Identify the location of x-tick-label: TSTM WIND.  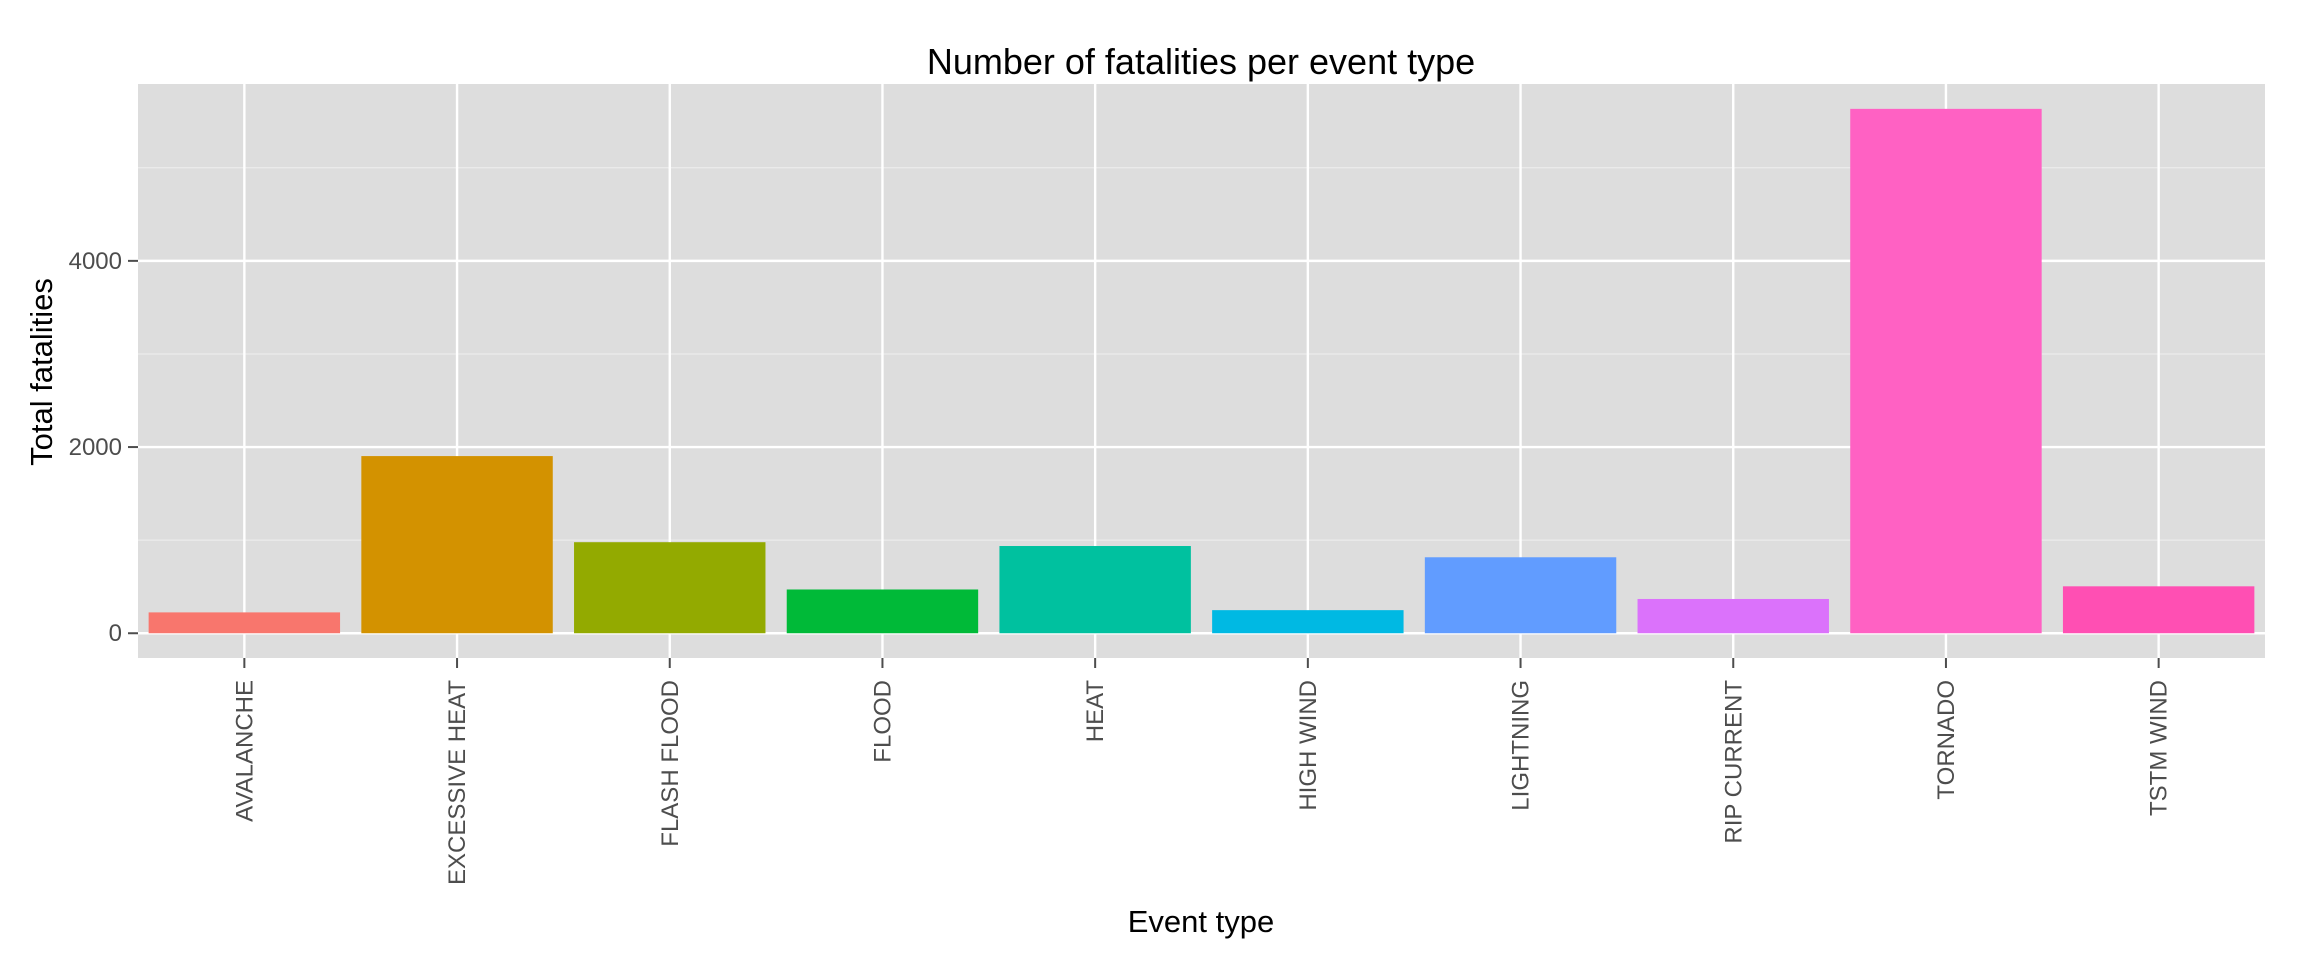
(2159, 748).